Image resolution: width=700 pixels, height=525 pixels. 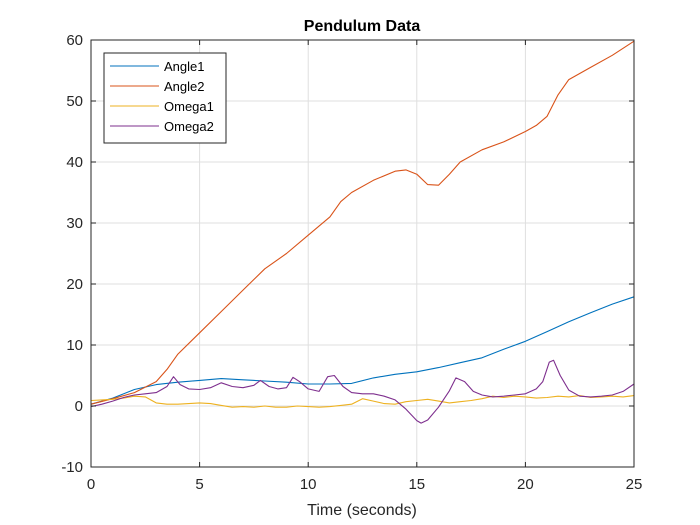 I want to click on y-tick-label: 20, so click(x=74, y=284).